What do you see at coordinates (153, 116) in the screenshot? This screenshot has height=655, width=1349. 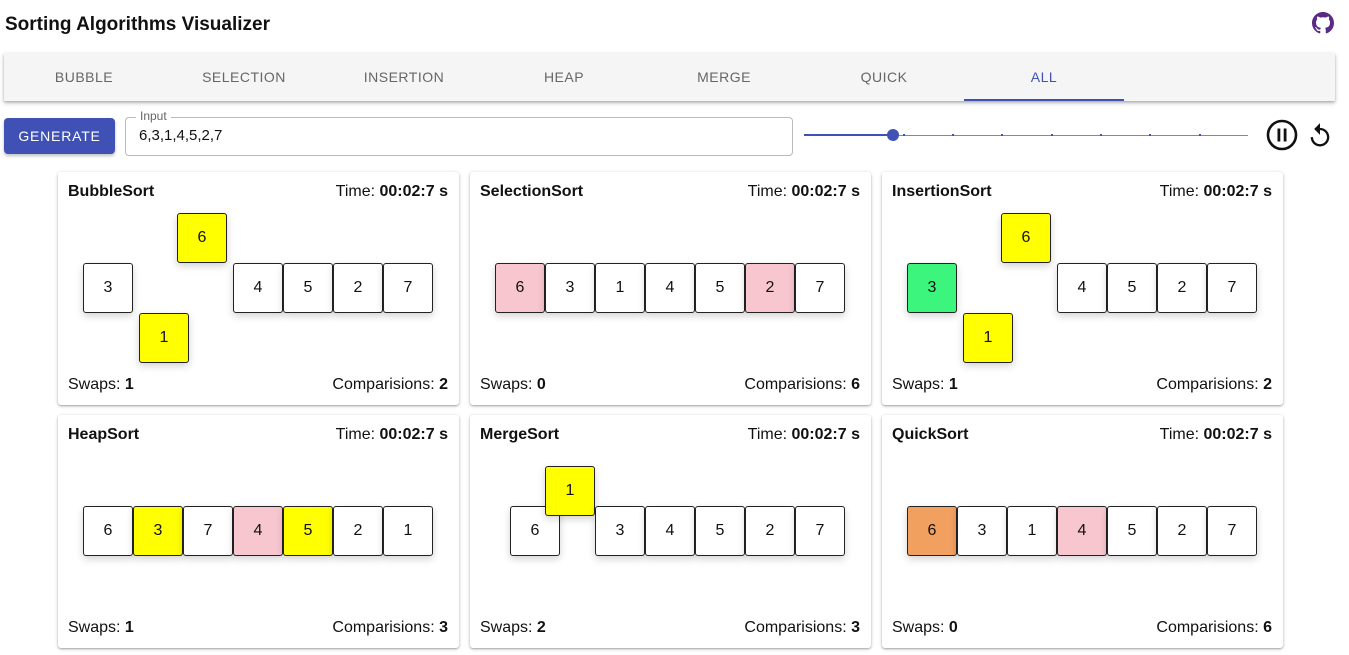 I see `input-label: Input` at bounding box center [153, 116].